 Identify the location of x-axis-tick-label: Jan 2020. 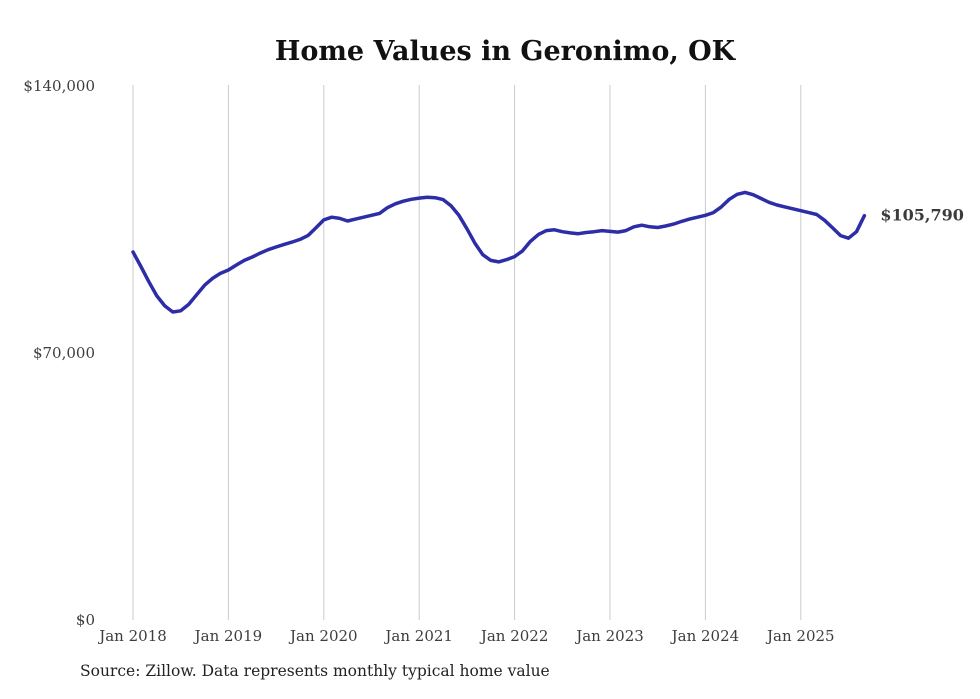
(323, 636).